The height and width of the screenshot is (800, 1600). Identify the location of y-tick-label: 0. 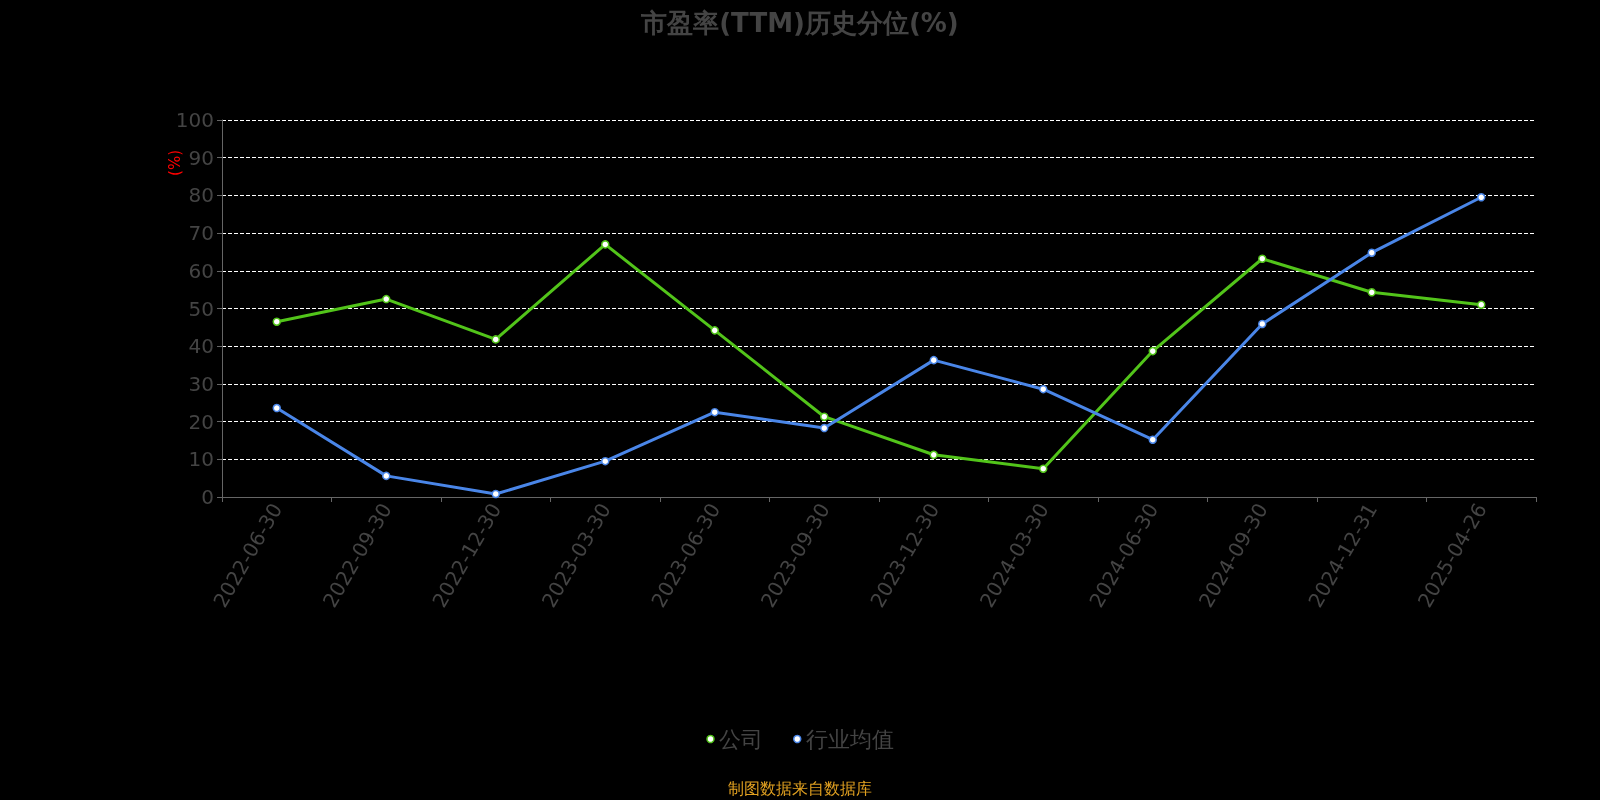
(207, 497).